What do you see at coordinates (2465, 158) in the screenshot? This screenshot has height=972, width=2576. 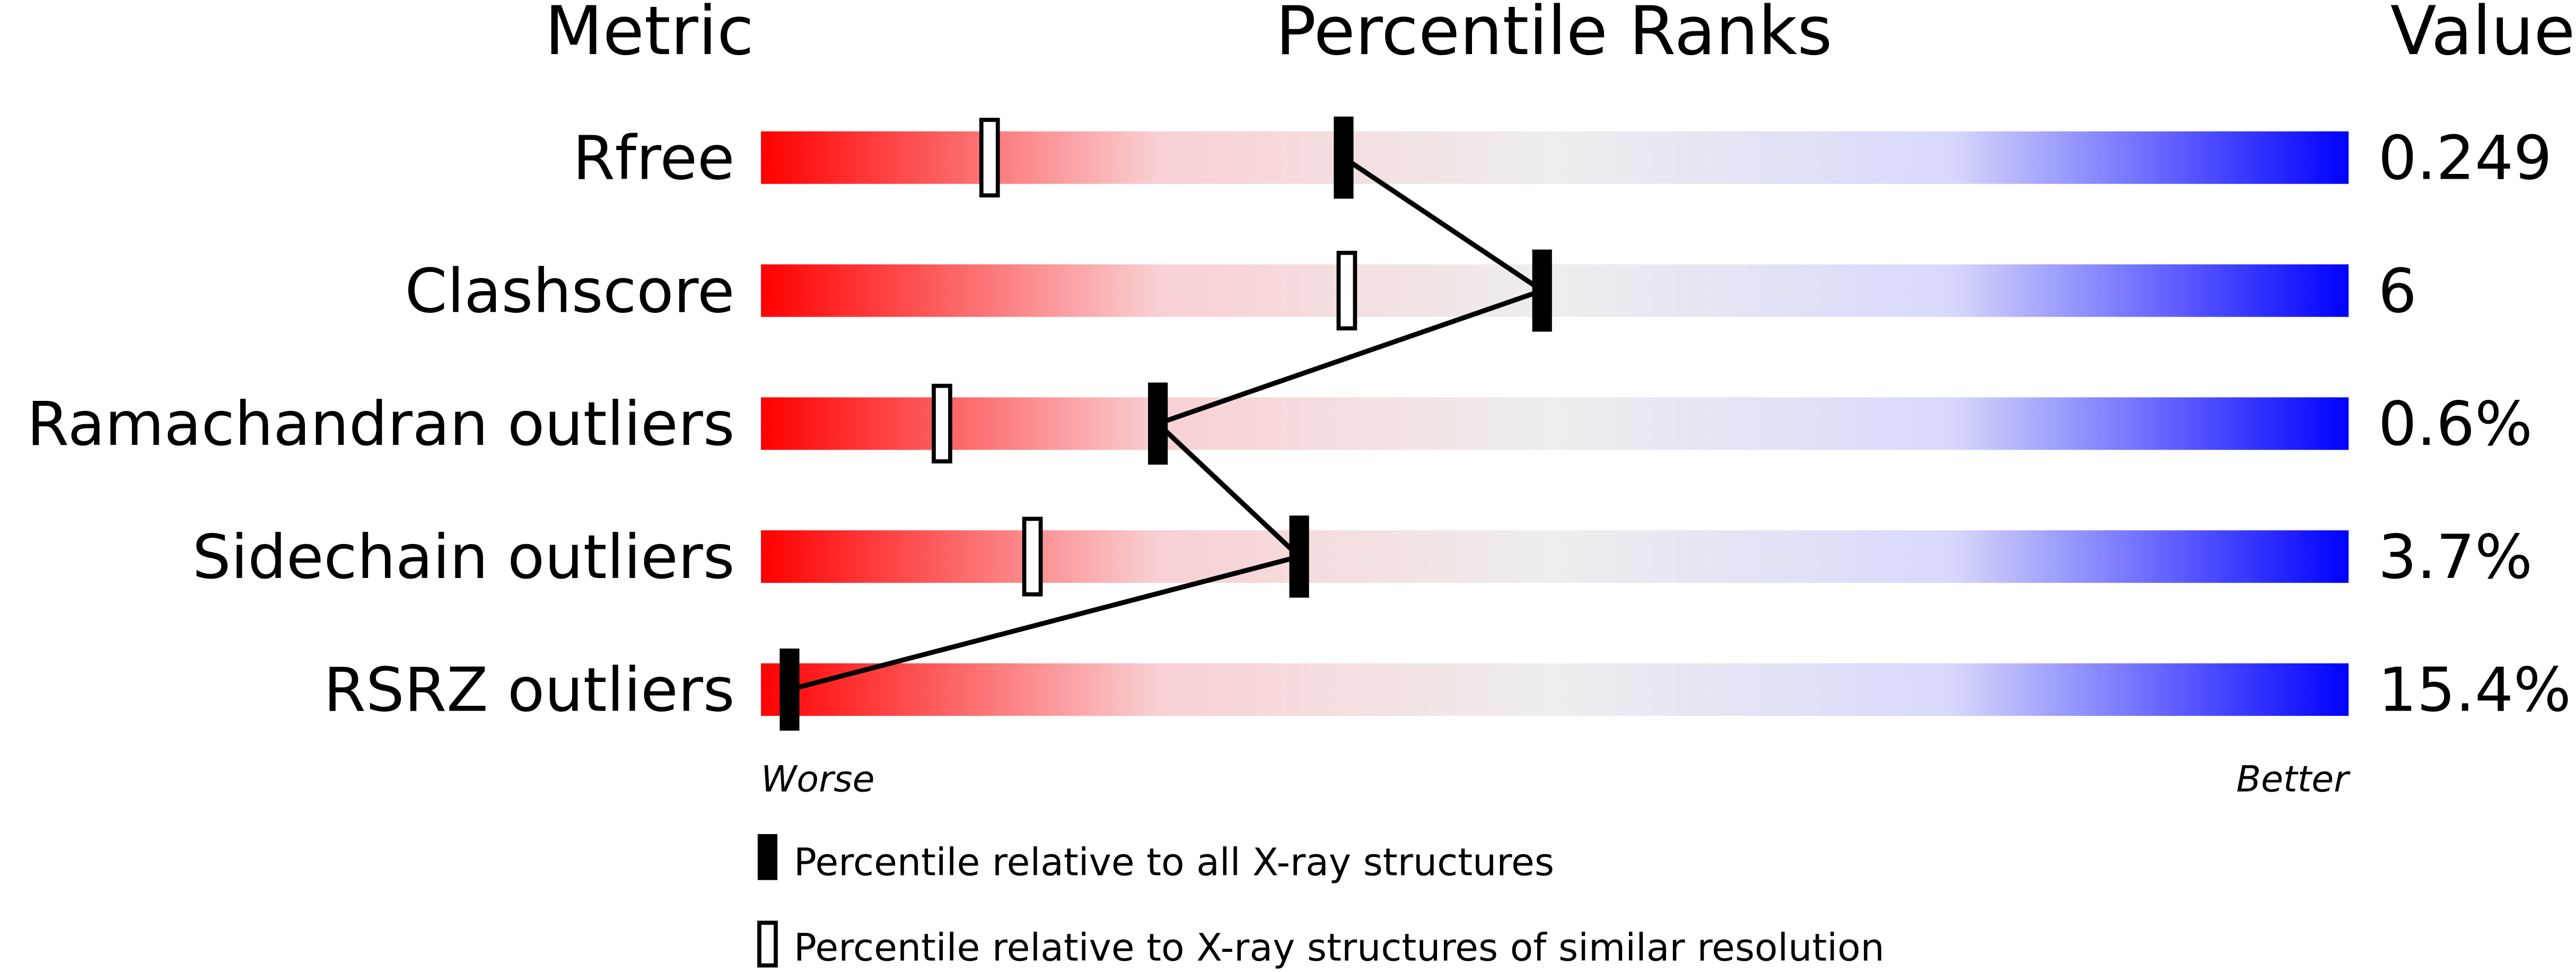 I see `metric-value: 0.249` at bounding box center [2465, 158].